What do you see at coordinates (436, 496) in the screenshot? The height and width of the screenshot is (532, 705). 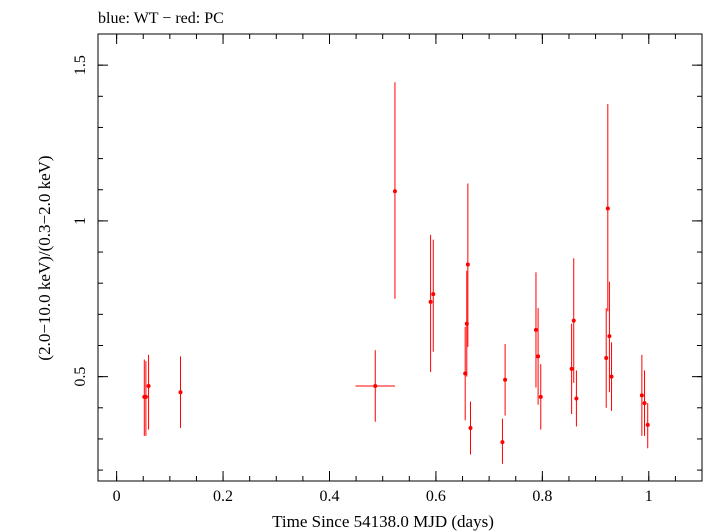 I see `x-tick-label: 0.6` at bounding box center [436, 496].